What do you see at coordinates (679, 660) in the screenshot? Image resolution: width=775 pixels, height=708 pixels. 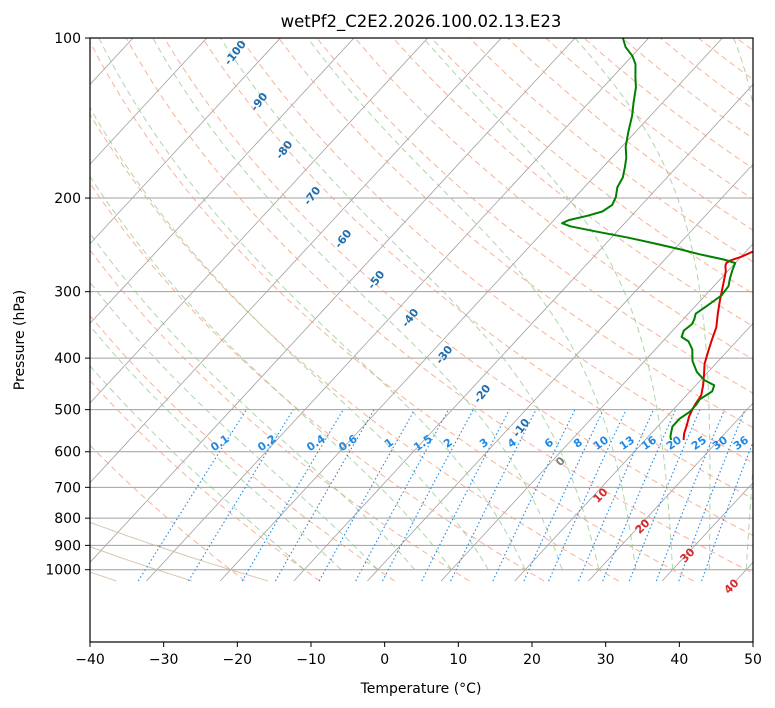 I see `x-tick-label: 40` at bounding box center [679, 660].